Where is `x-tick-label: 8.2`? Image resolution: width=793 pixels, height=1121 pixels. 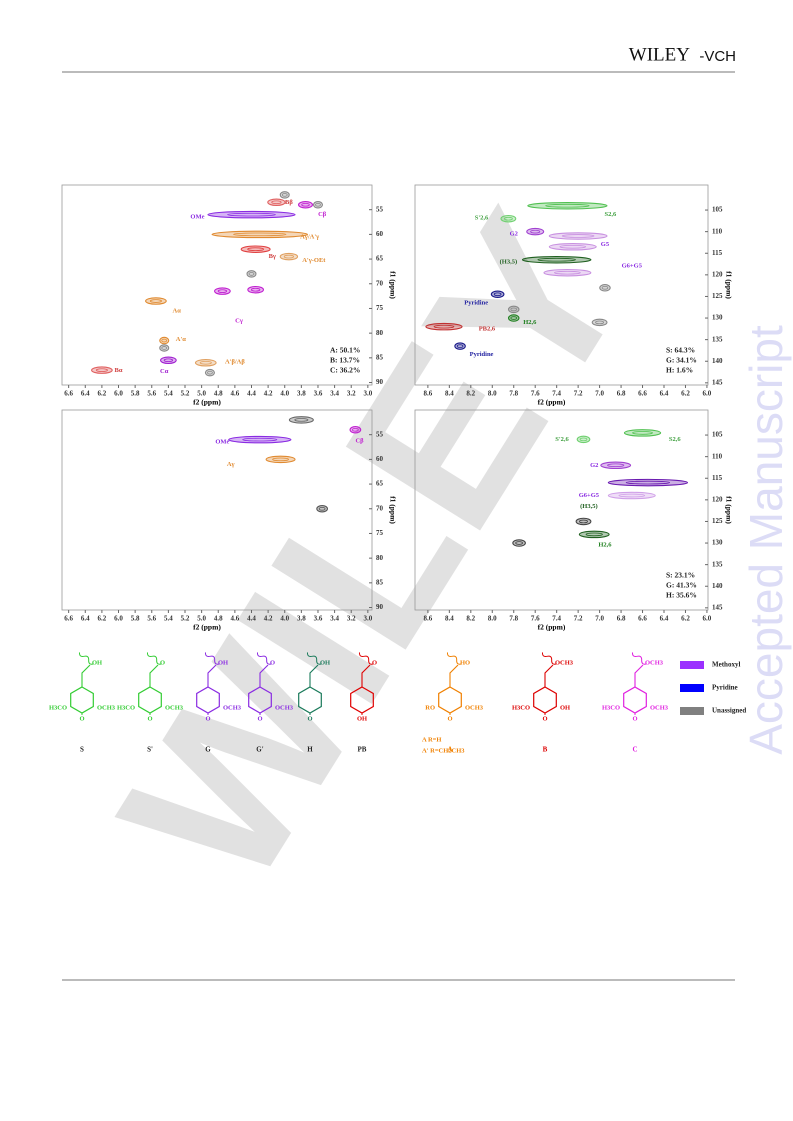
x-tick-label: 8.2 is located at coordinates (470, 394).